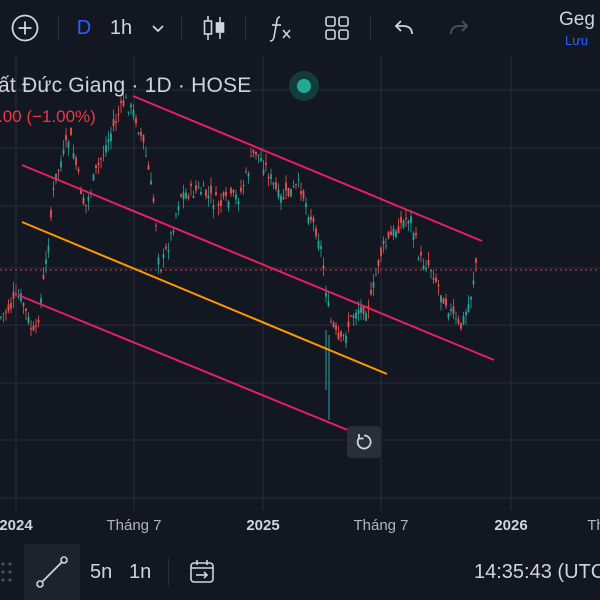 The height and width of the screenshot is (600, 600). I want to click on market-status-dot, so click(304, 86).